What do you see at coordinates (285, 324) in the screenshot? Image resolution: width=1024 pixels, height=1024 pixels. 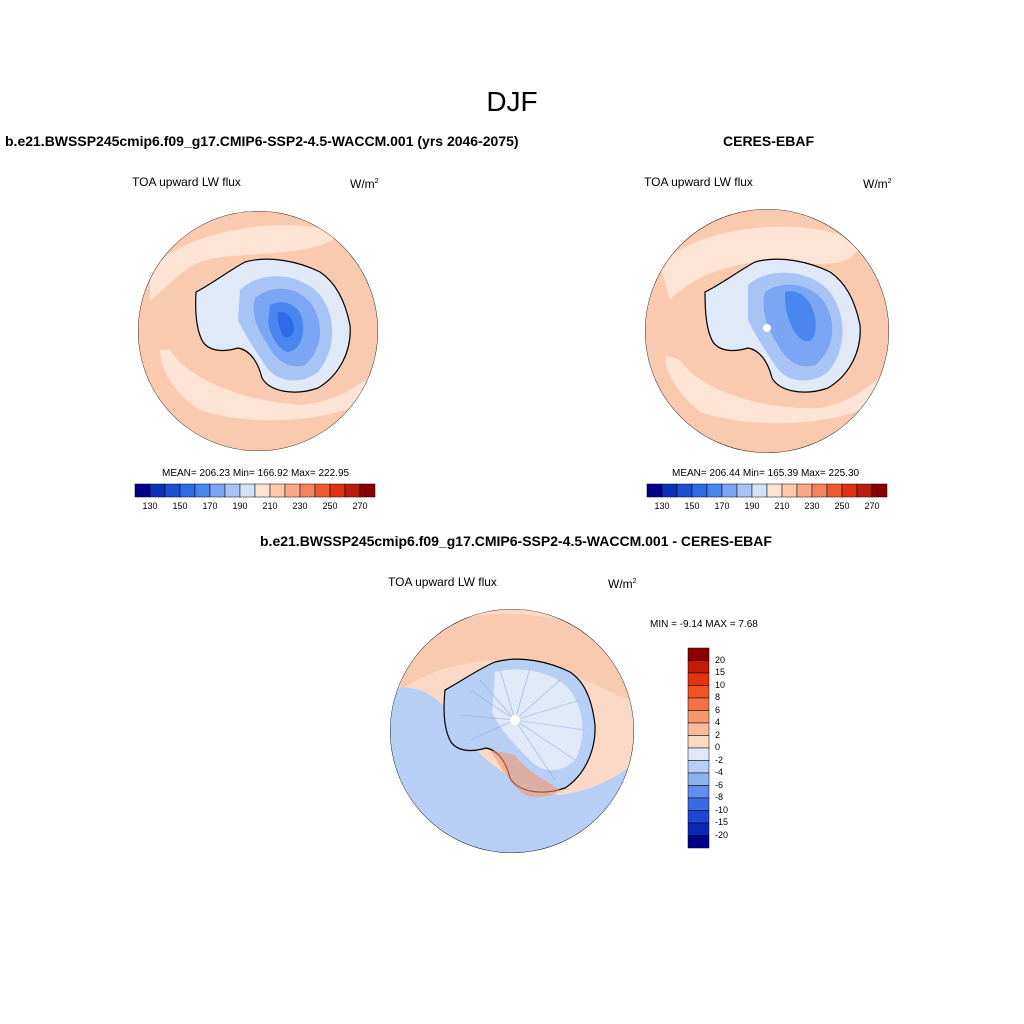 I see `land-core-contour` at bounding box center [285, 324].